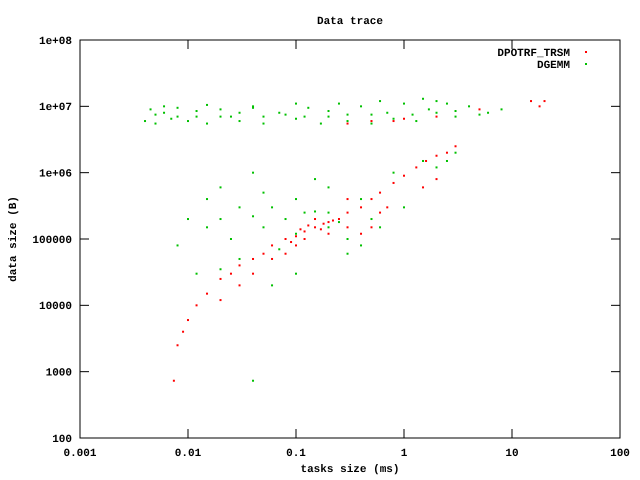  I want to click on legend-label: DGEMM, so click(553, 66).